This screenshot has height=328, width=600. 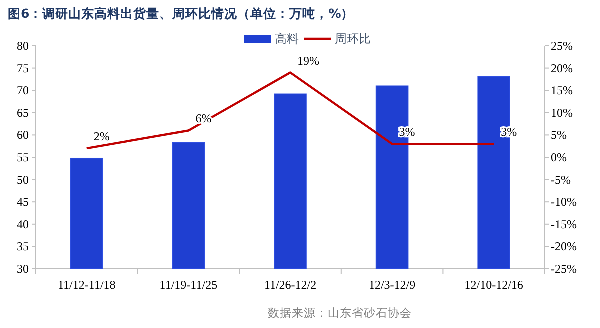 I want to click on y2-tick-label: -15%, so click(x=564, y=224).